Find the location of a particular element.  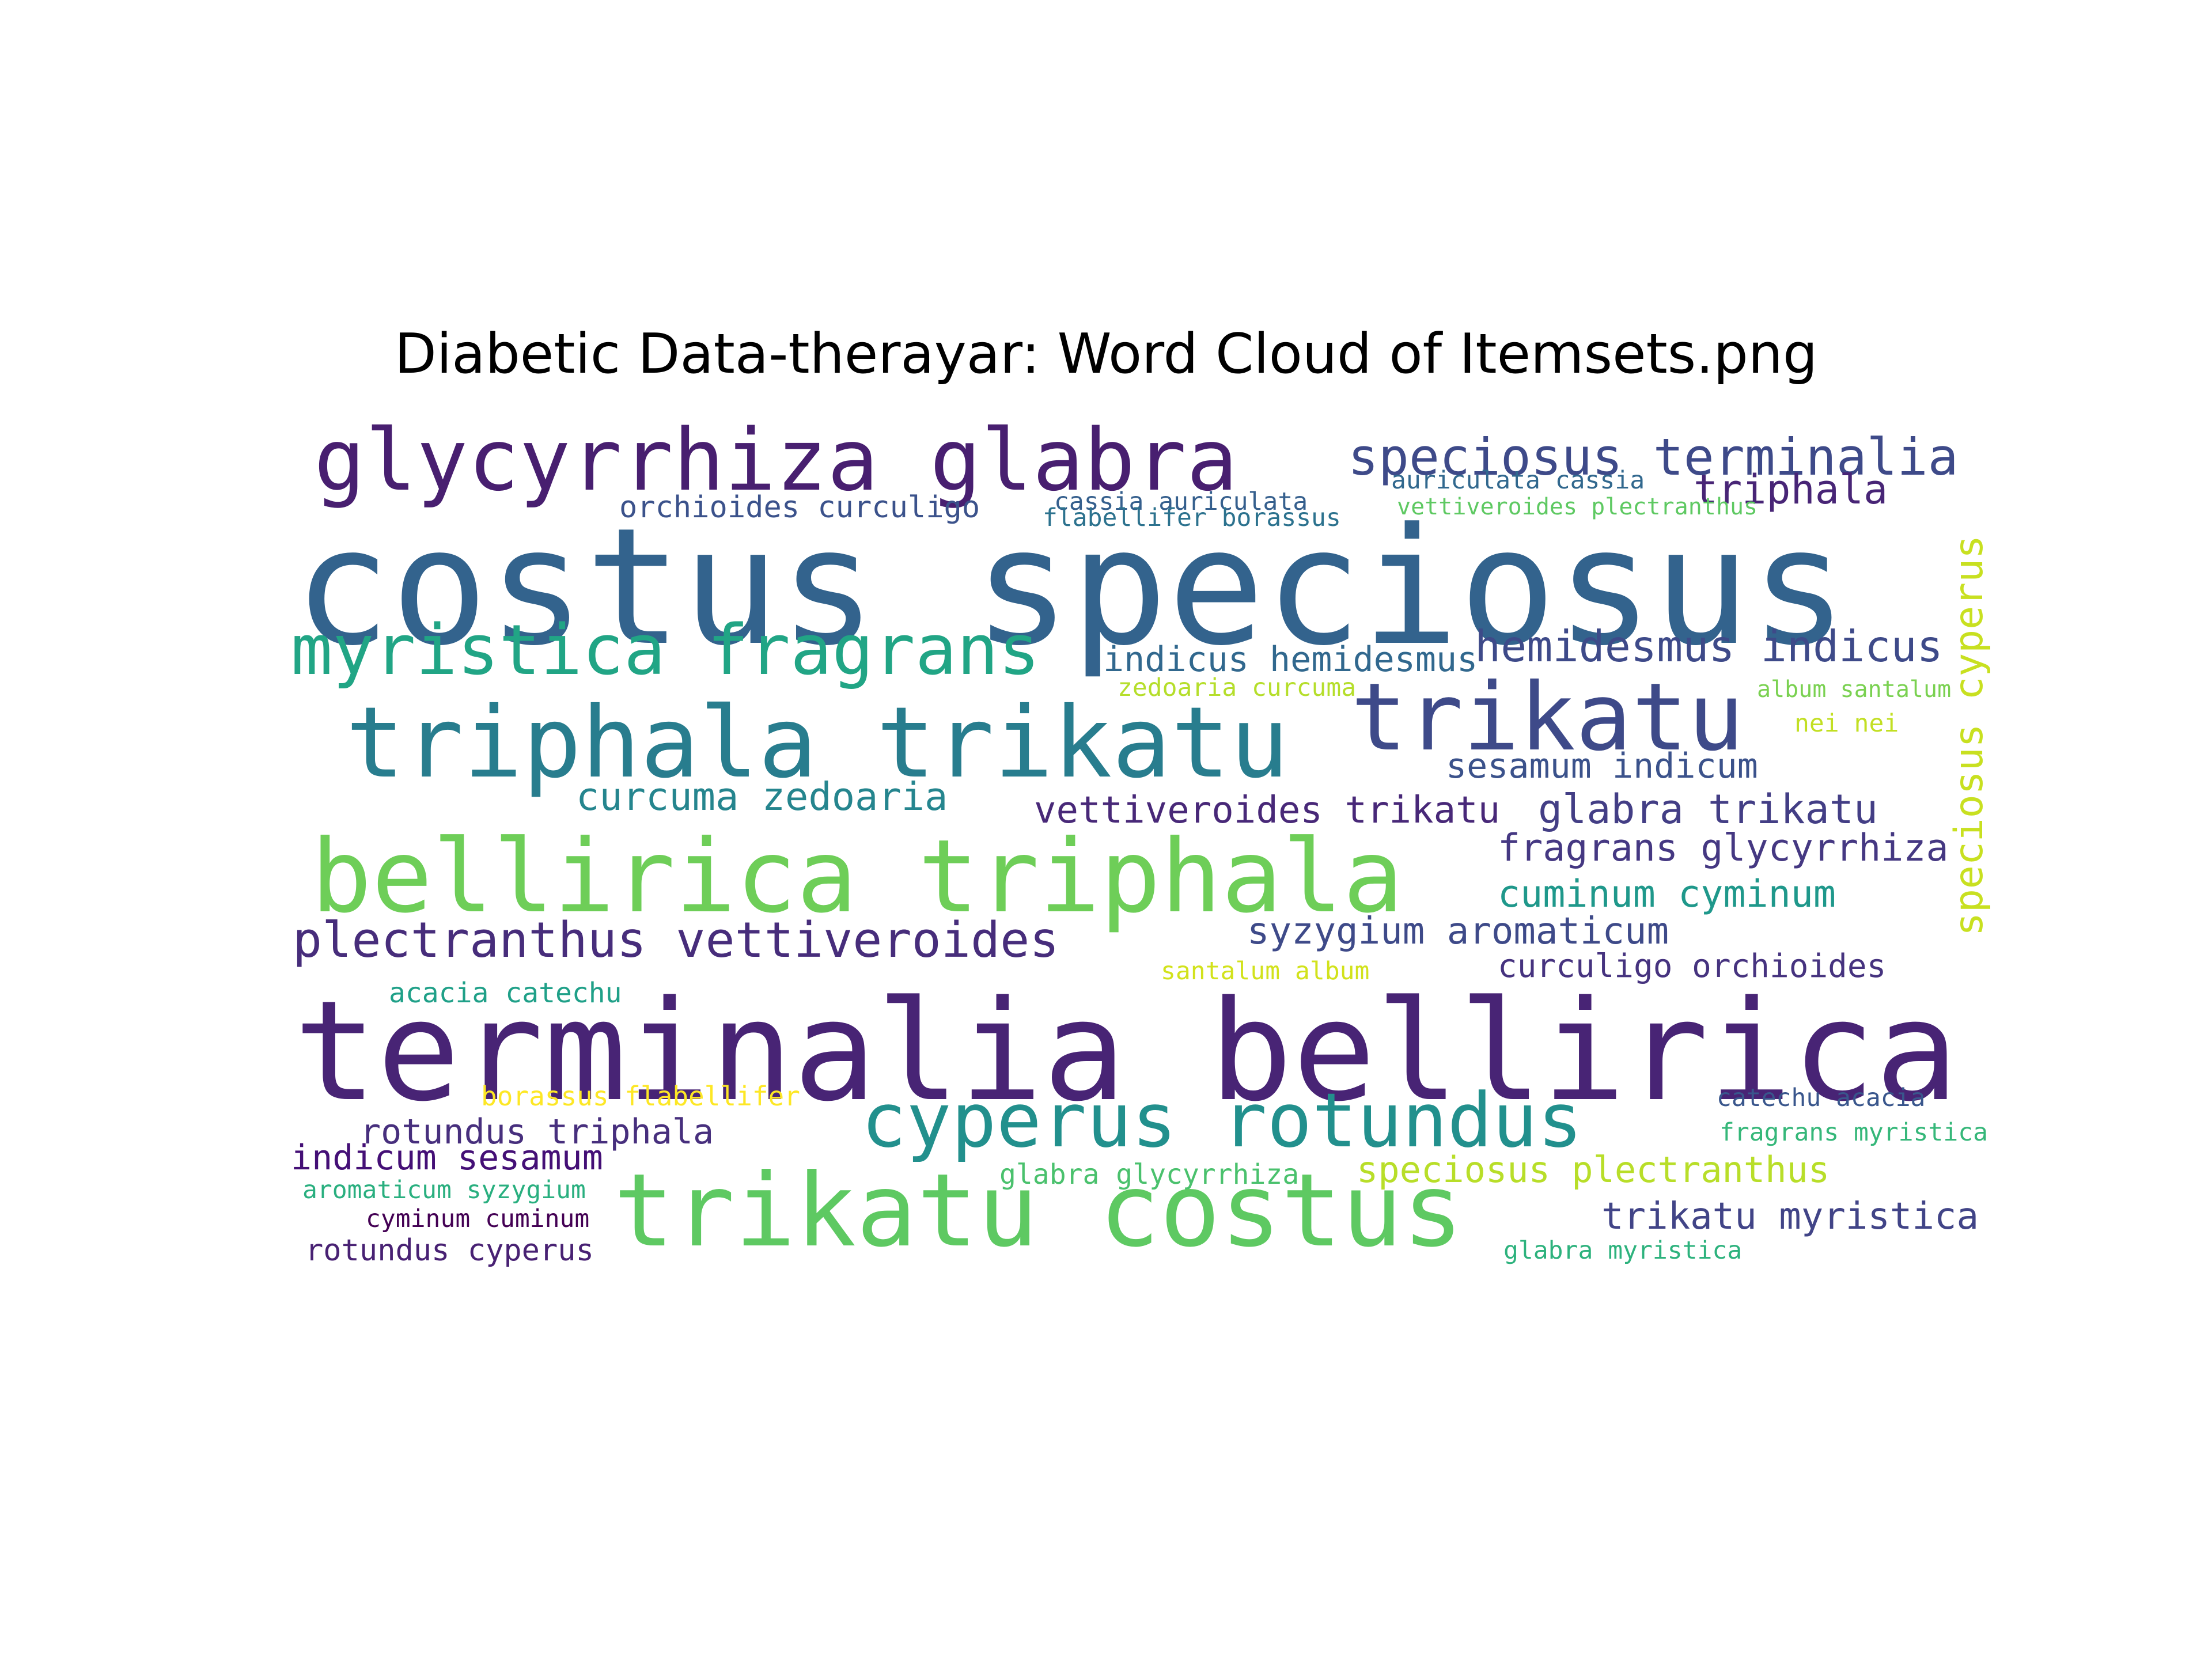

cloud-word: cyminum cuminum is located at coordinates (478, 1219).